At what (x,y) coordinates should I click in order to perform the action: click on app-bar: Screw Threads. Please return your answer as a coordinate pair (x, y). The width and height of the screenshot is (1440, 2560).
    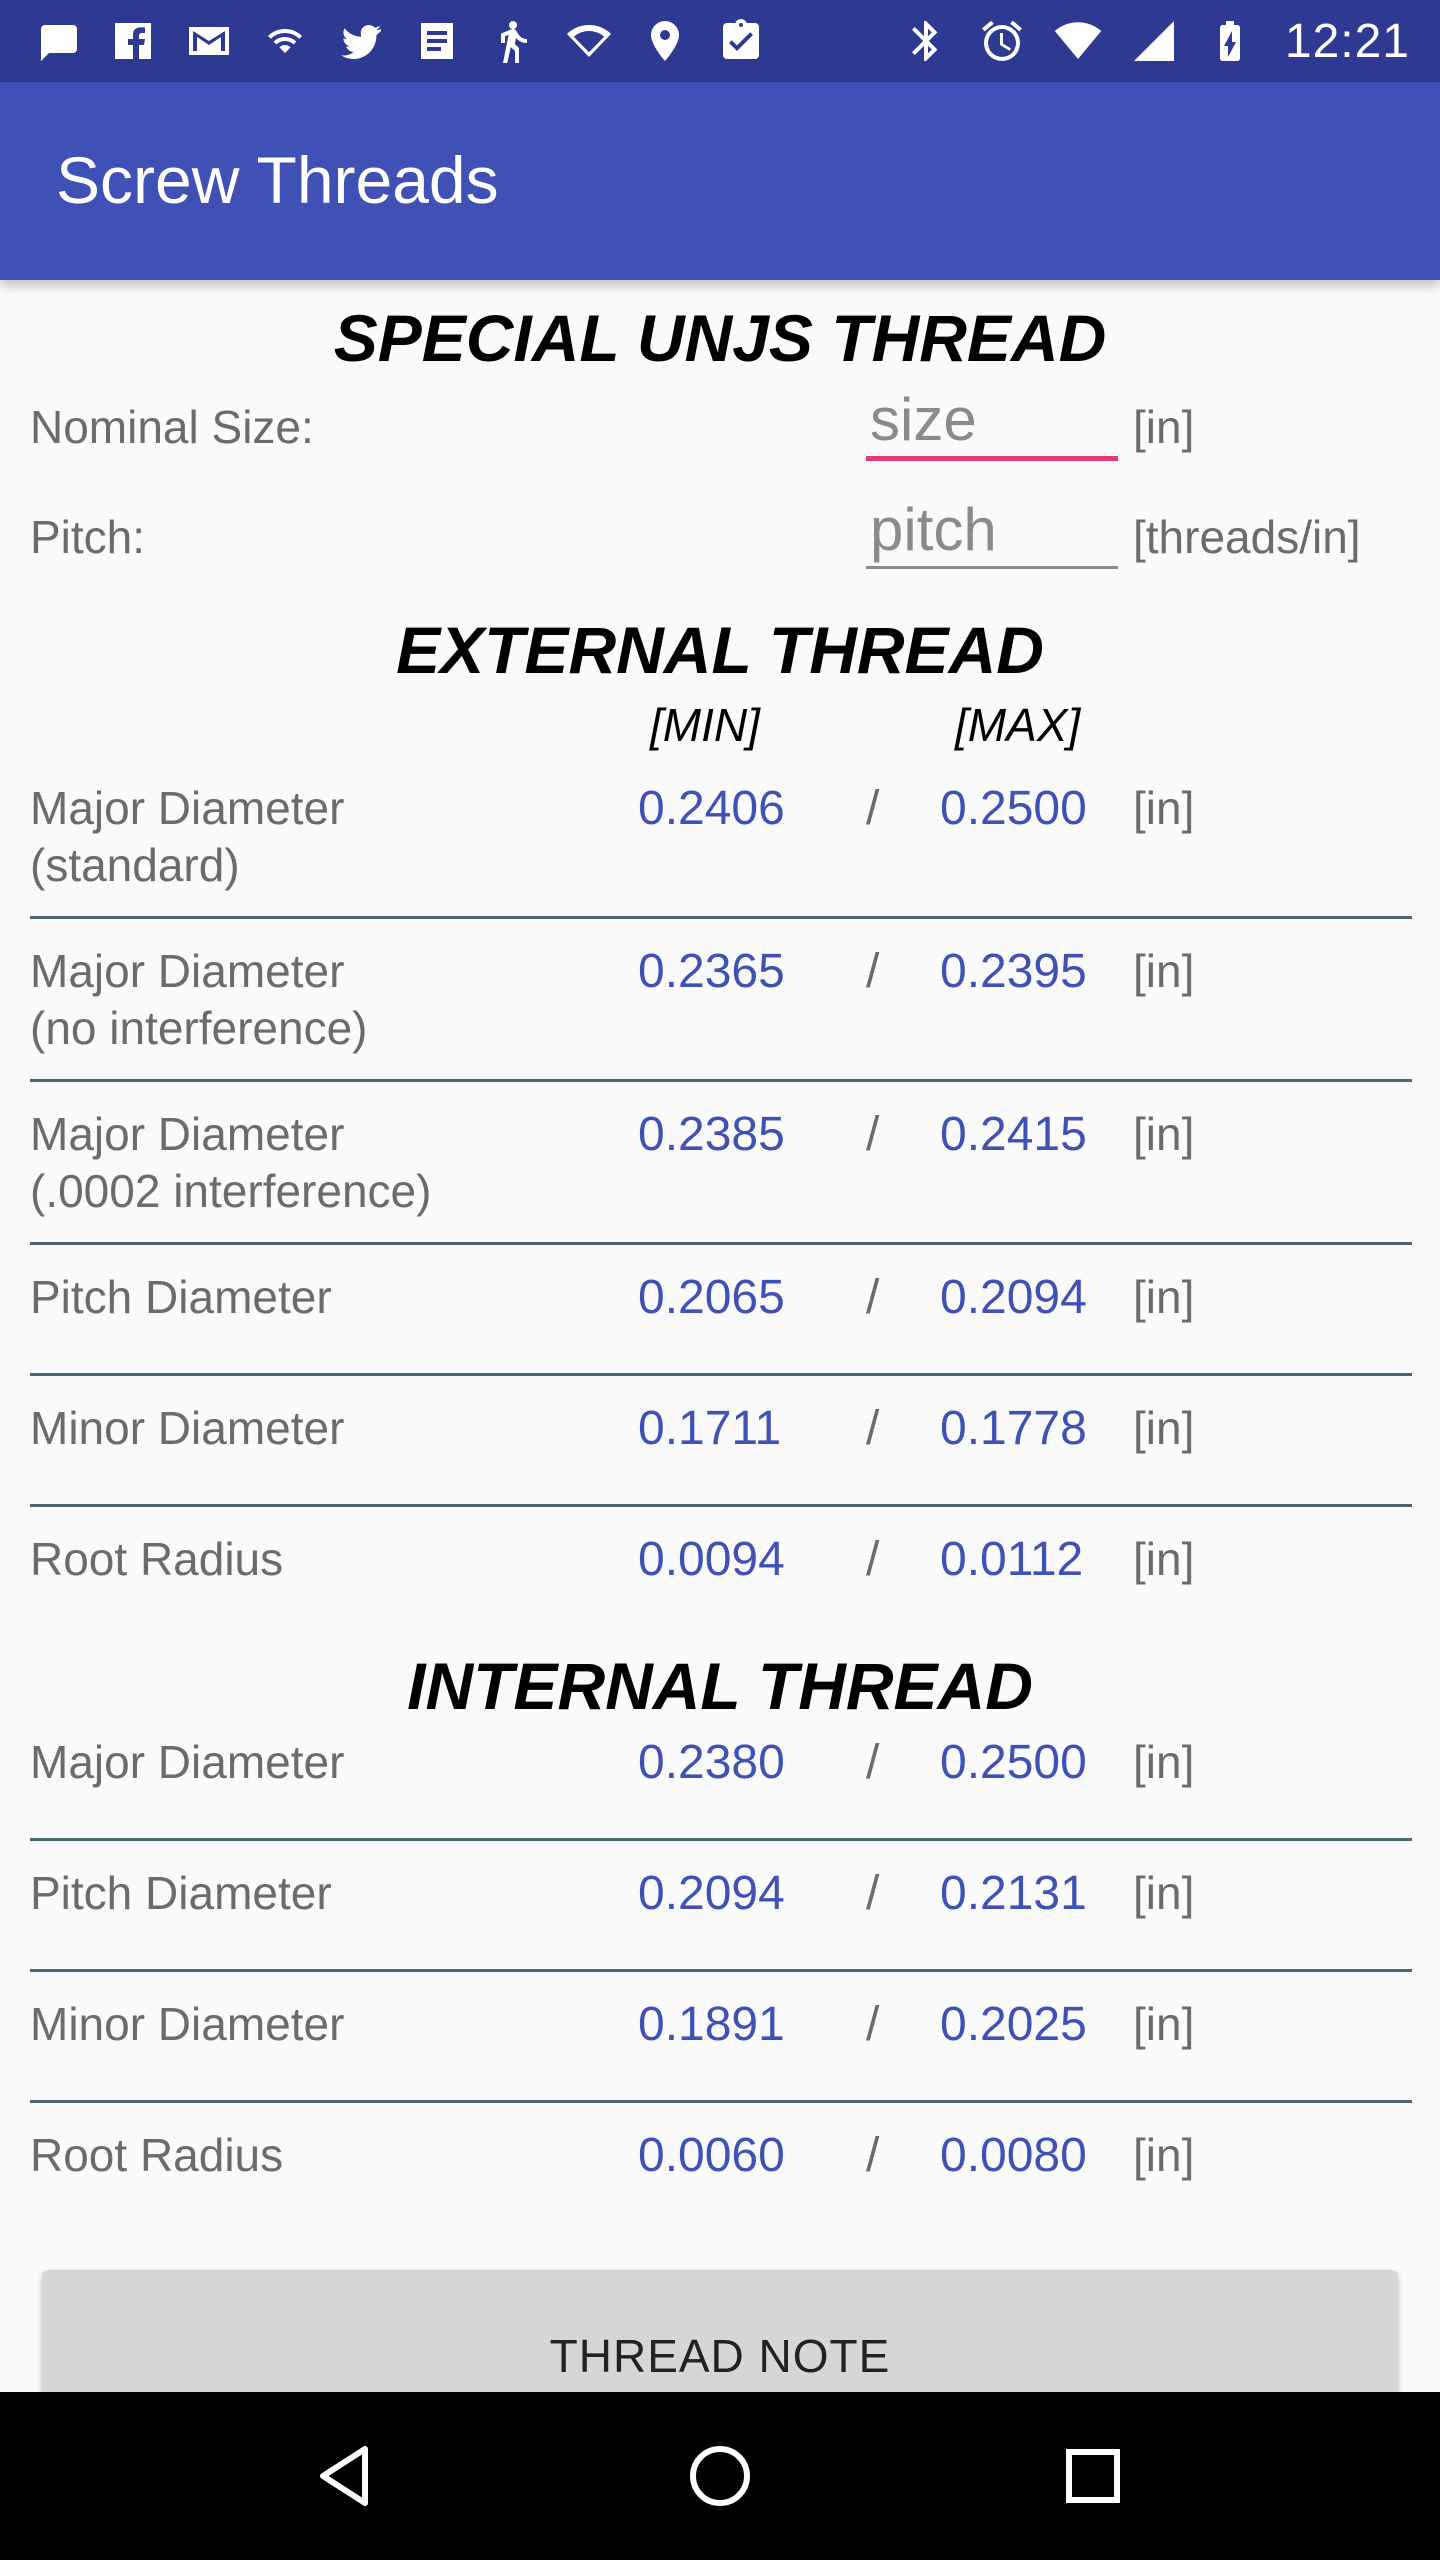
    Looking at the image, I should click on (720, 181).